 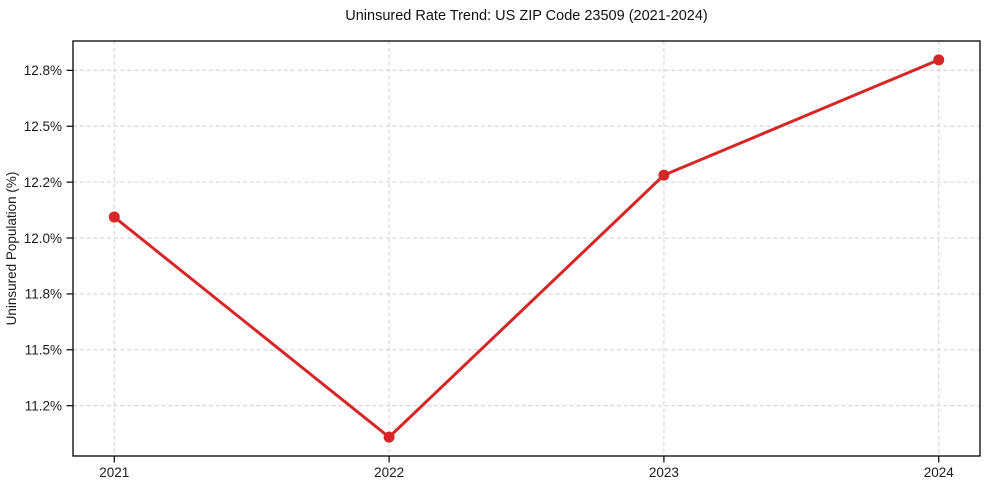 What do you see at coordinates (664, 472) in the screenshot?
I see `x-tick-label: 2023` at bounding box center [664, 472].